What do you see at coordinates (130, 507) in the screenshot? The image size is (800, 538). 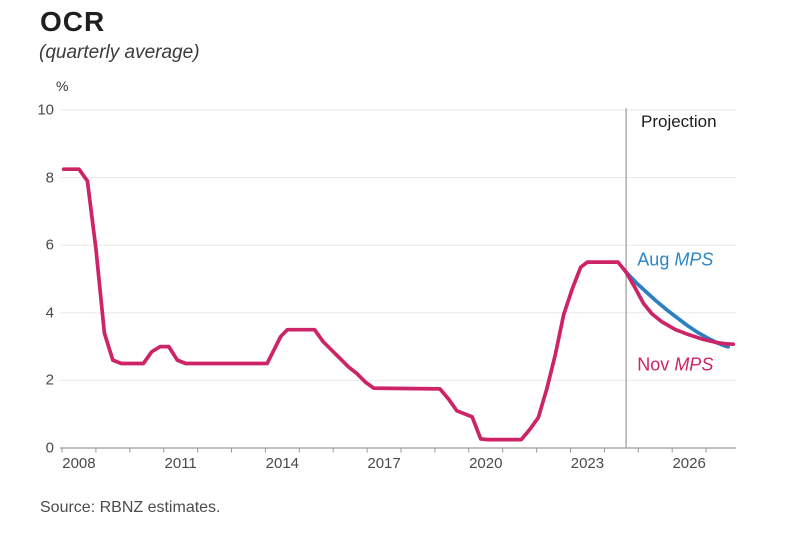 I see `source-note: Source: RBNZ estimates.` at bounding box center [130, 507].